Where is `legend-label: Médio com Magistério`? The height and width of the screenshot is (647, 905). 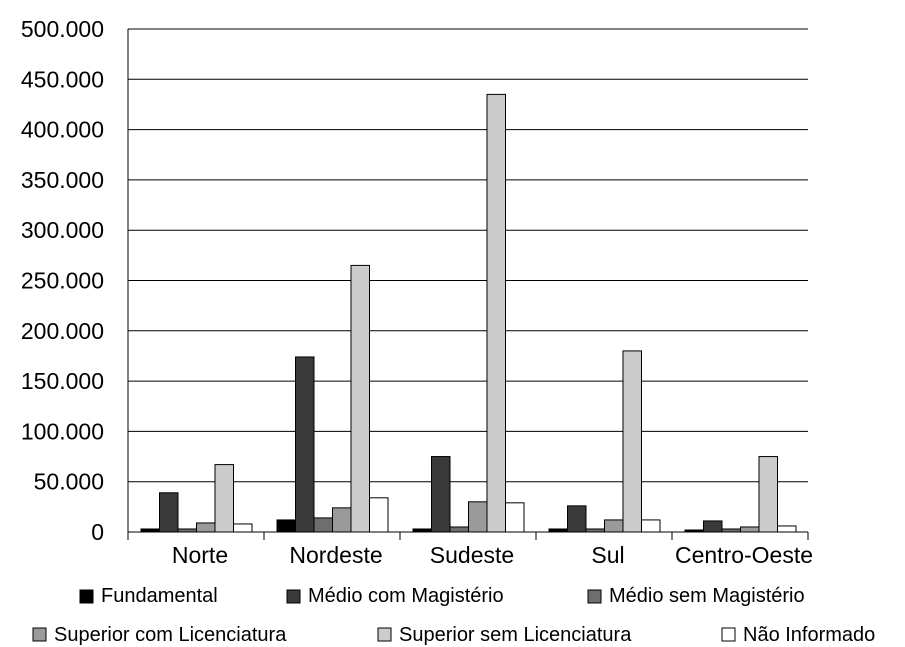 legend-label: Médio com Magistério is located at coordinates (406, 596).